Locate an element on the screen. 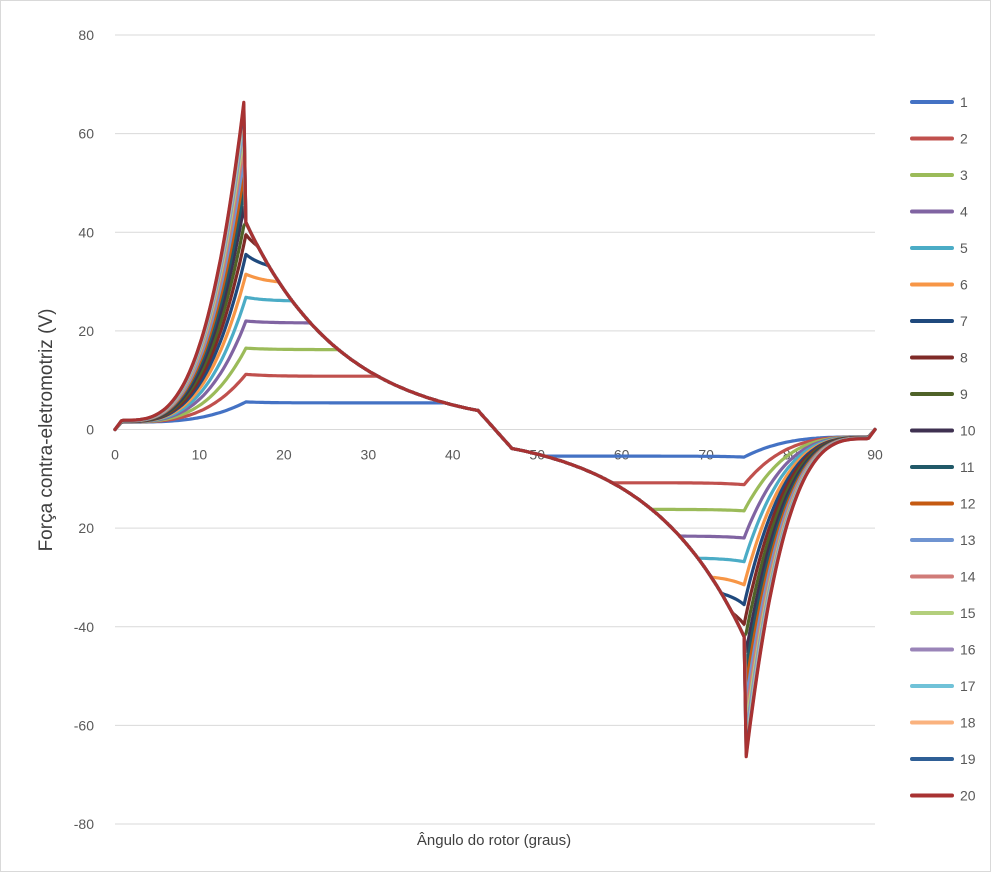 This screenshot has width=991, height=872. legend-label: 8 is located at coordinates (964, 358).